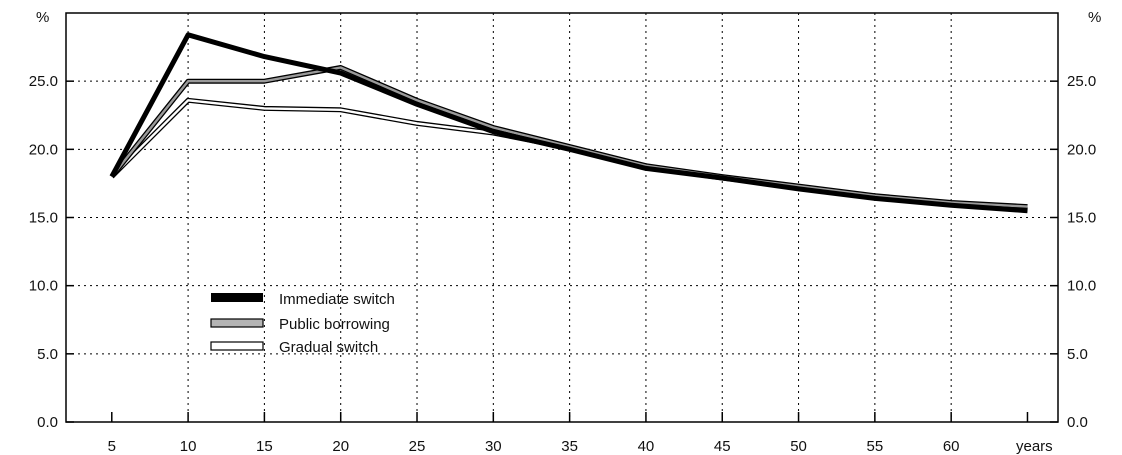 This screenshot has height=455, width=1122. What do you see at coordinates (722, 446) in the screenshot?
I see `x-tick-label-45: 45` at bounding box center [722, 446].